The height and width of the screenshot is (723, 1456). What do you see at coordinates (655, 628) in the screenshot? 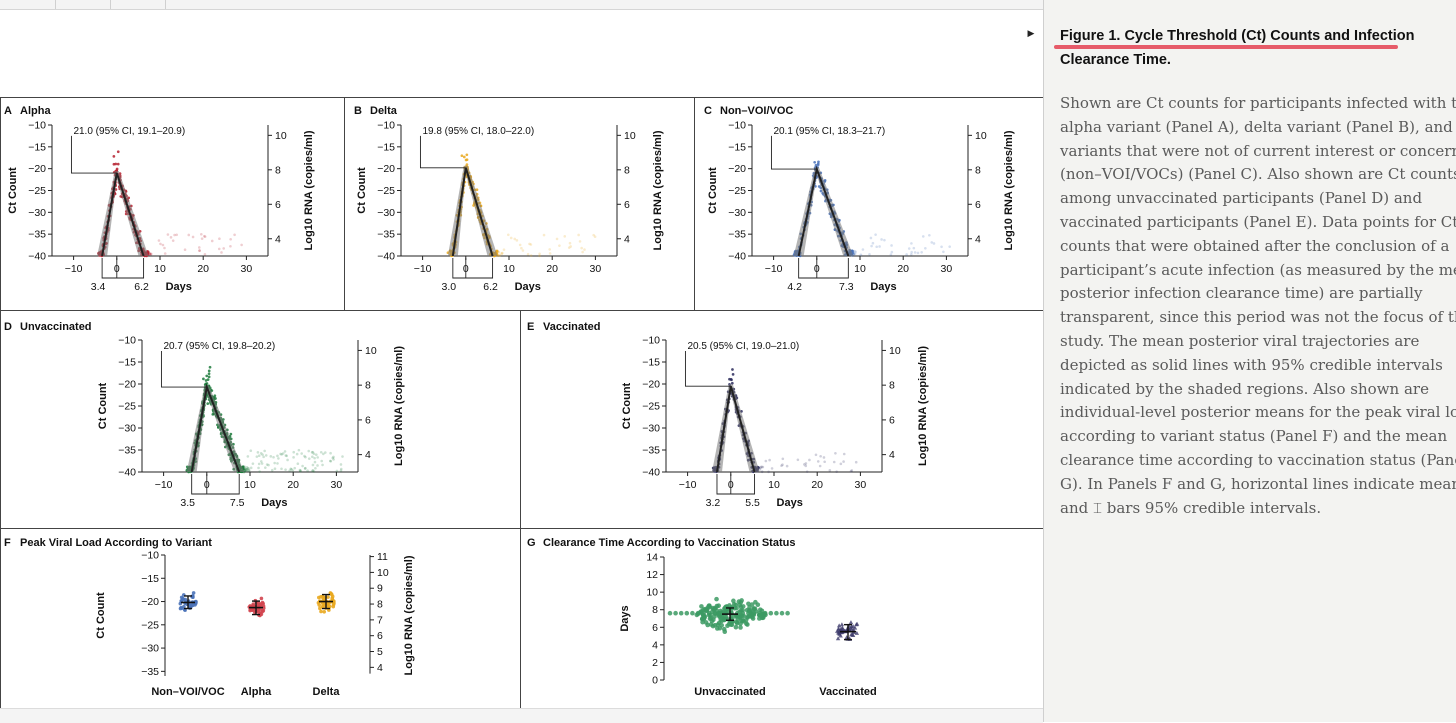
I see `y-tick-label: 6` at bounding box center [655, 628].